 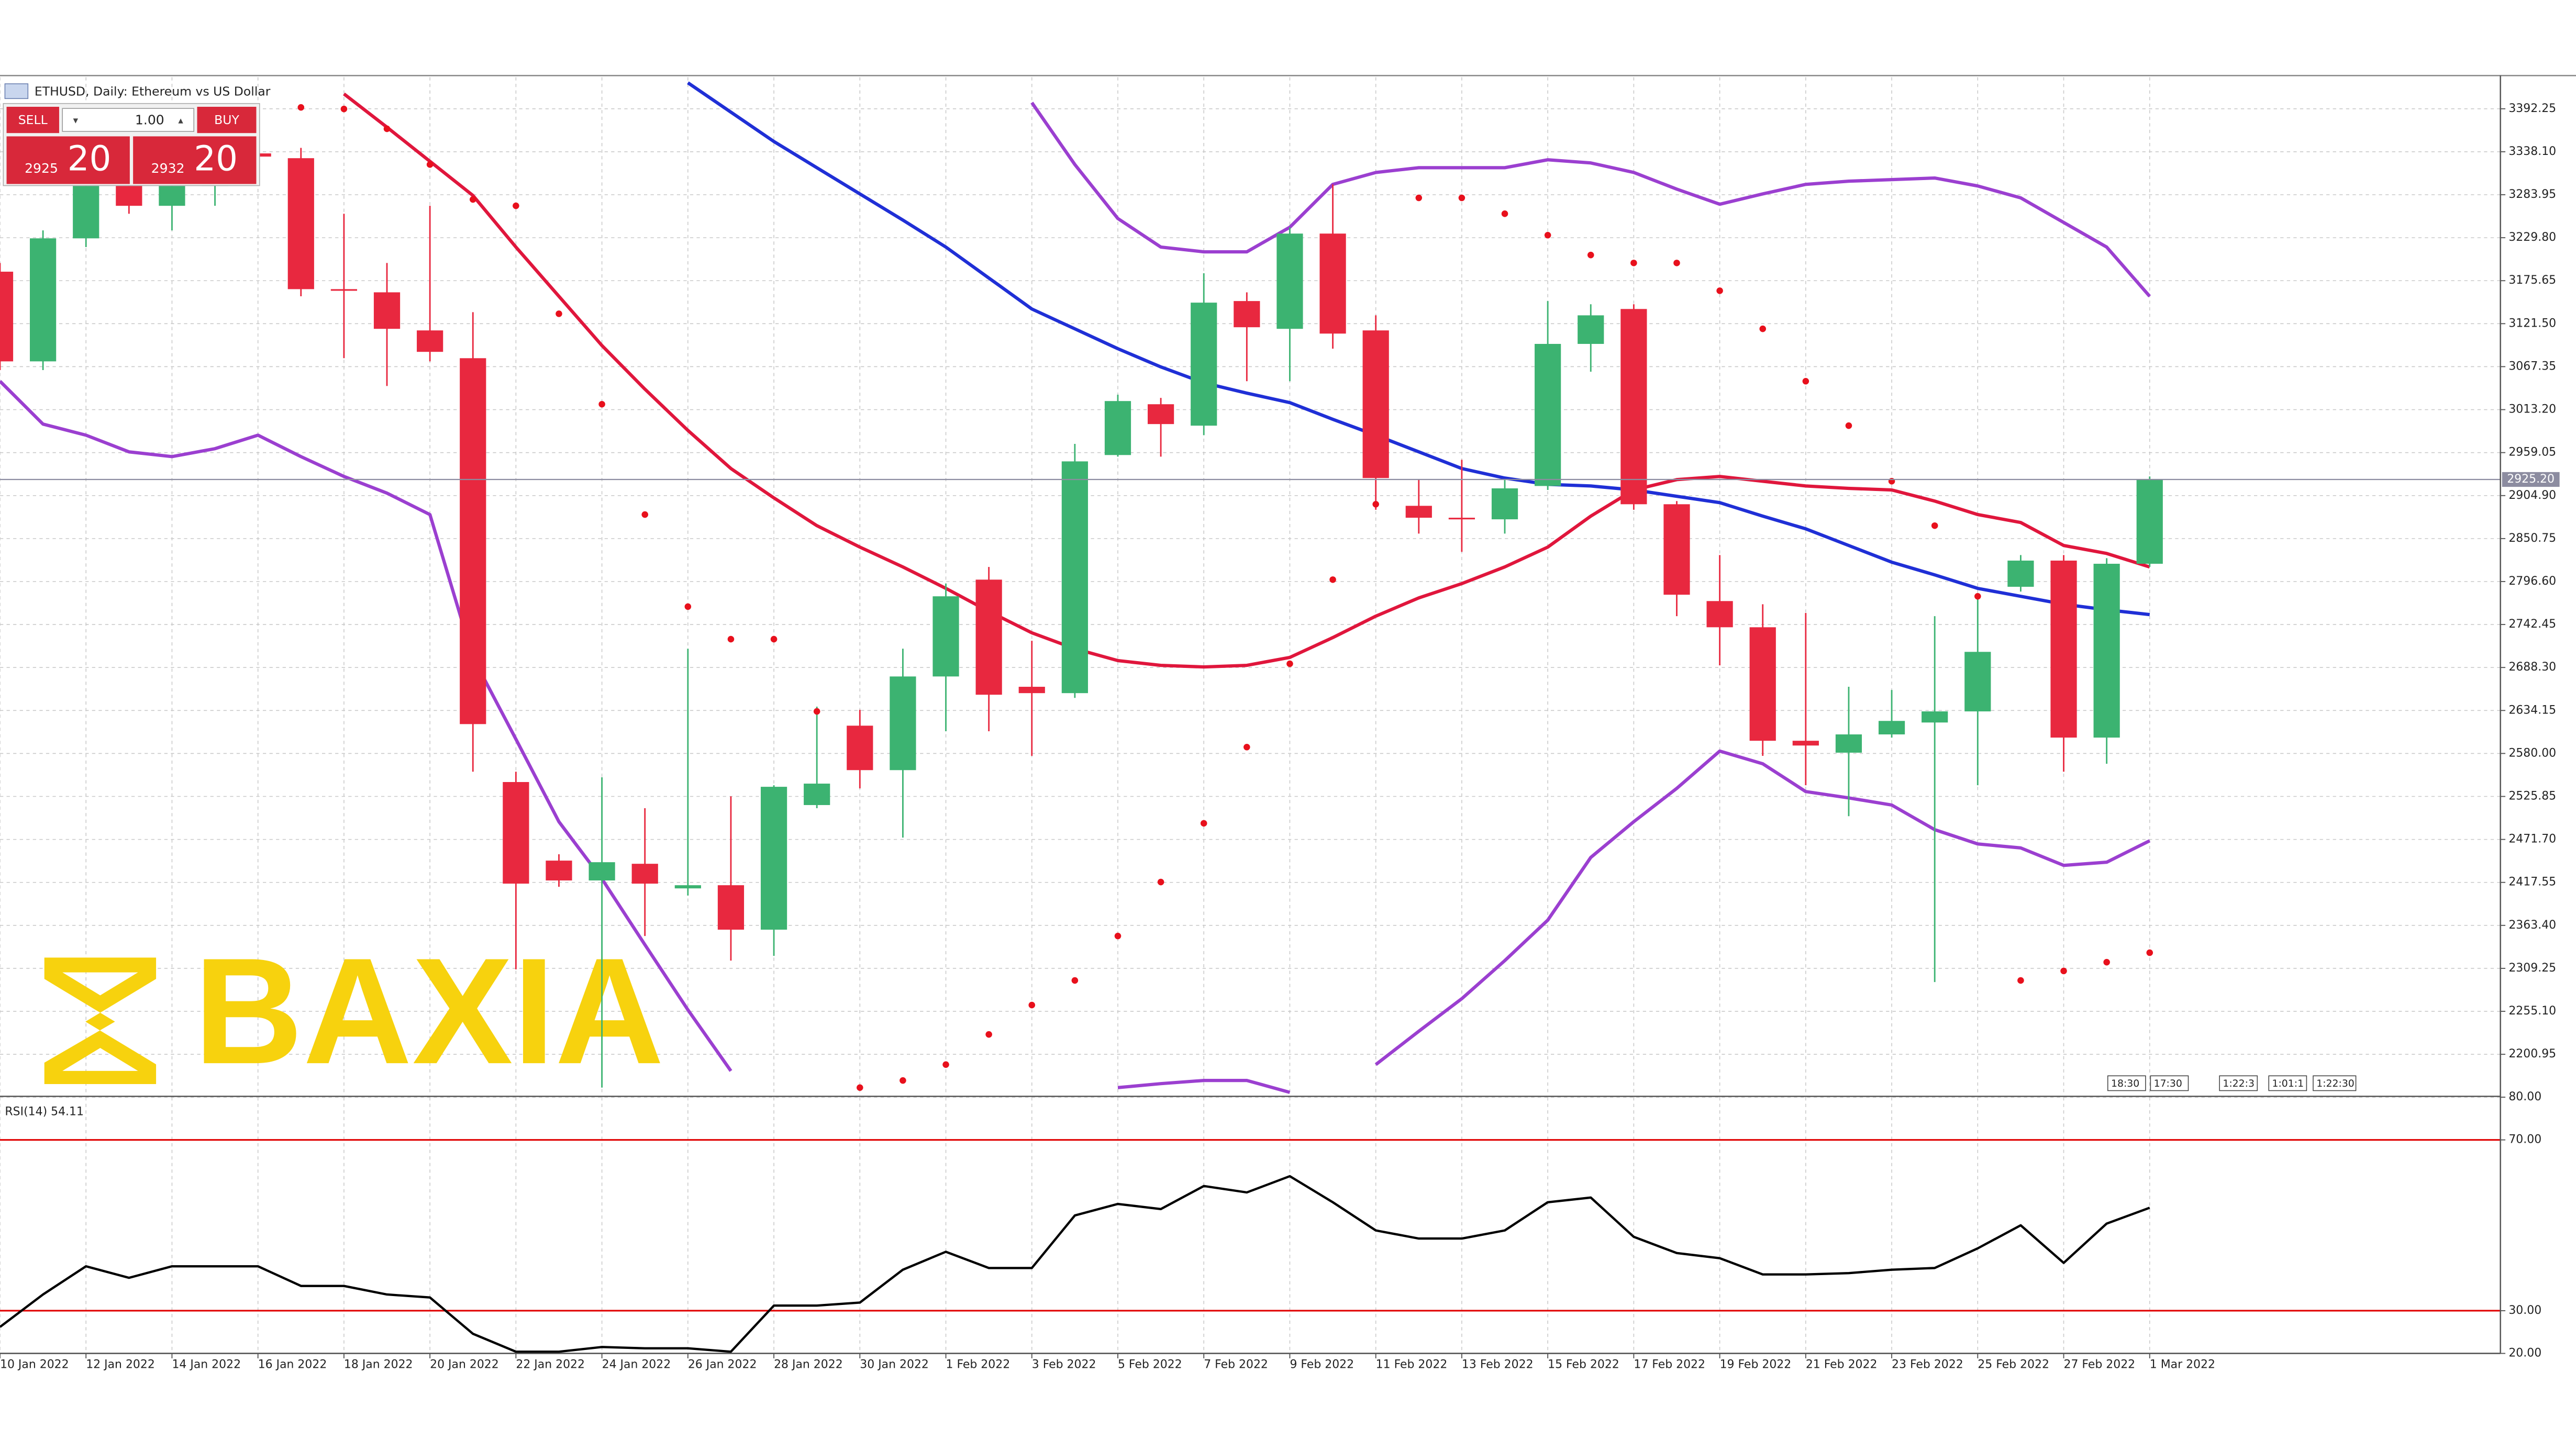 I want to click on x-tick-label: 3 Feb 2022, so click(x=1064, y=1365).